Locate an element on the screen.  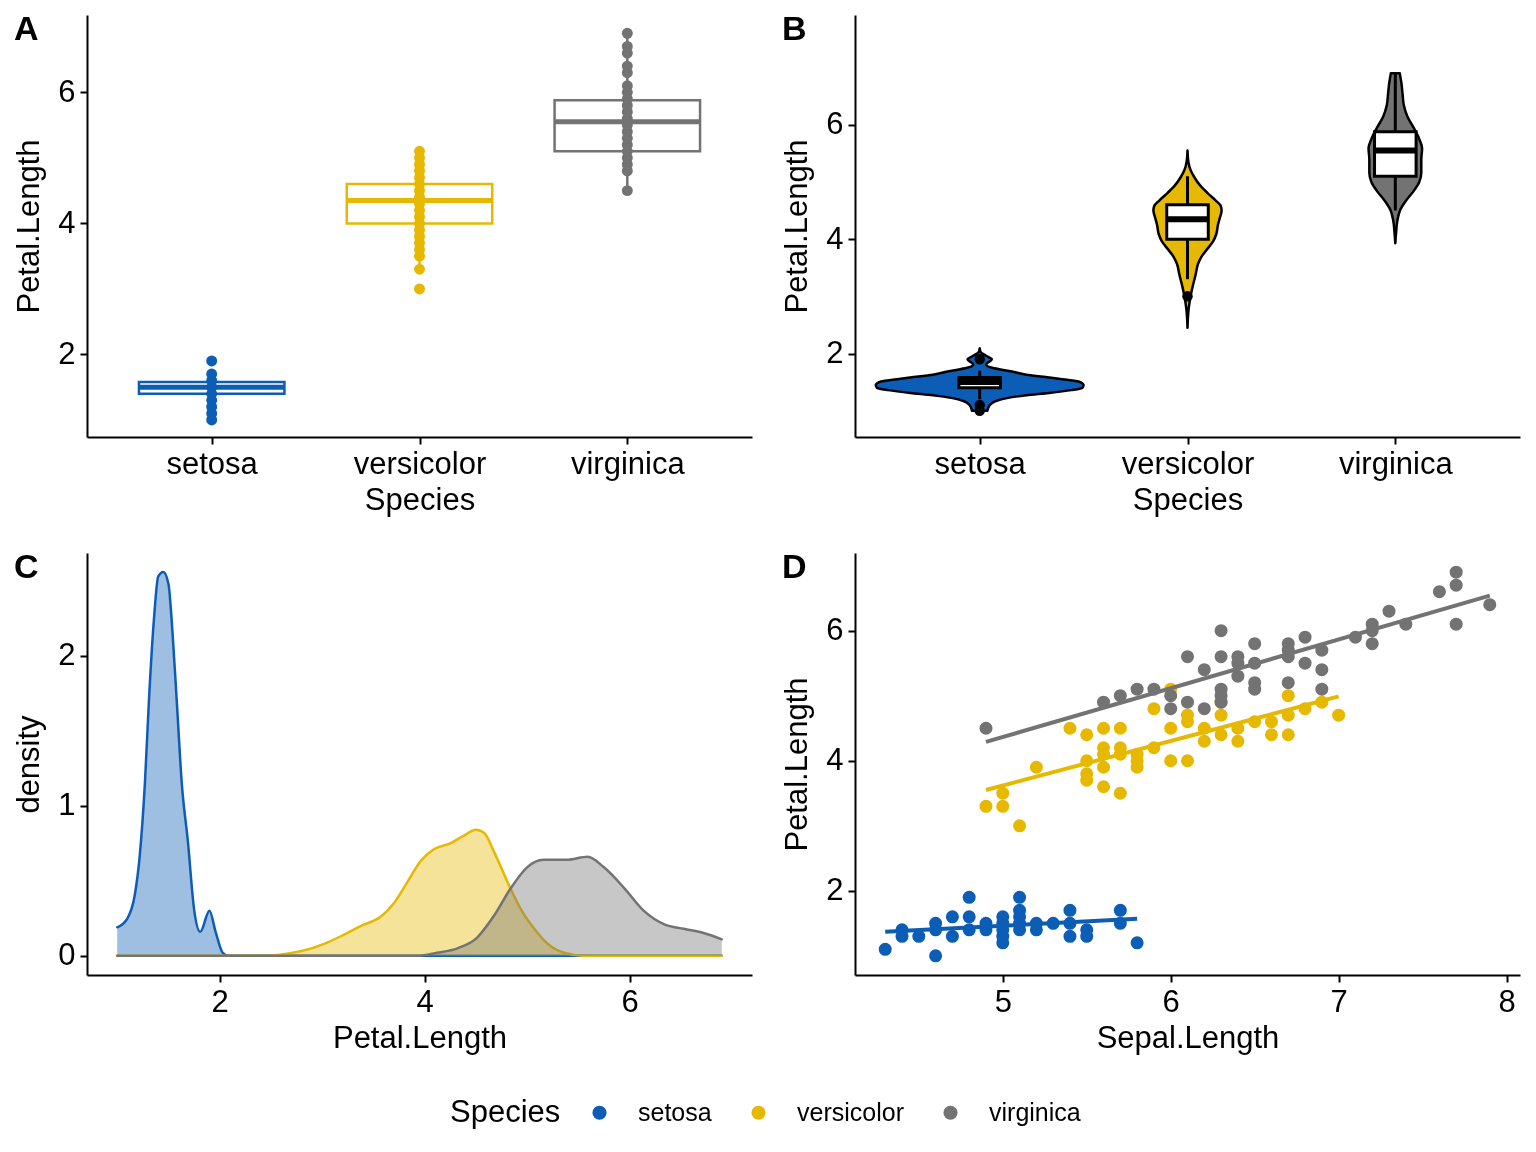
x-tick-label: 5 is located at coordinates (1003, 1001).